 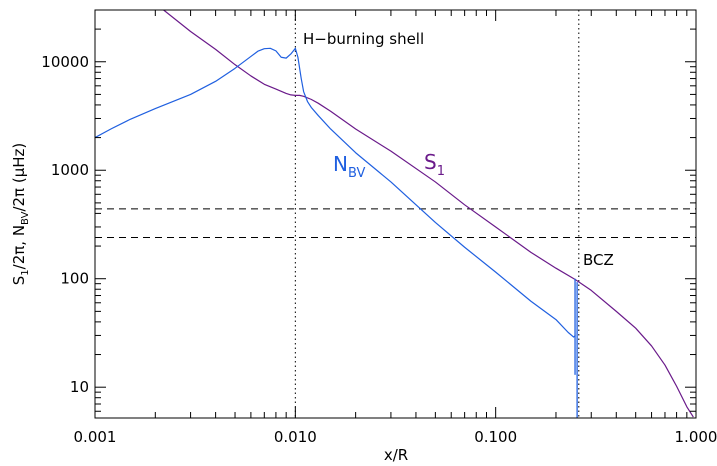 I want to click on y-tick-label: 10000, so click(x=65, y=62).